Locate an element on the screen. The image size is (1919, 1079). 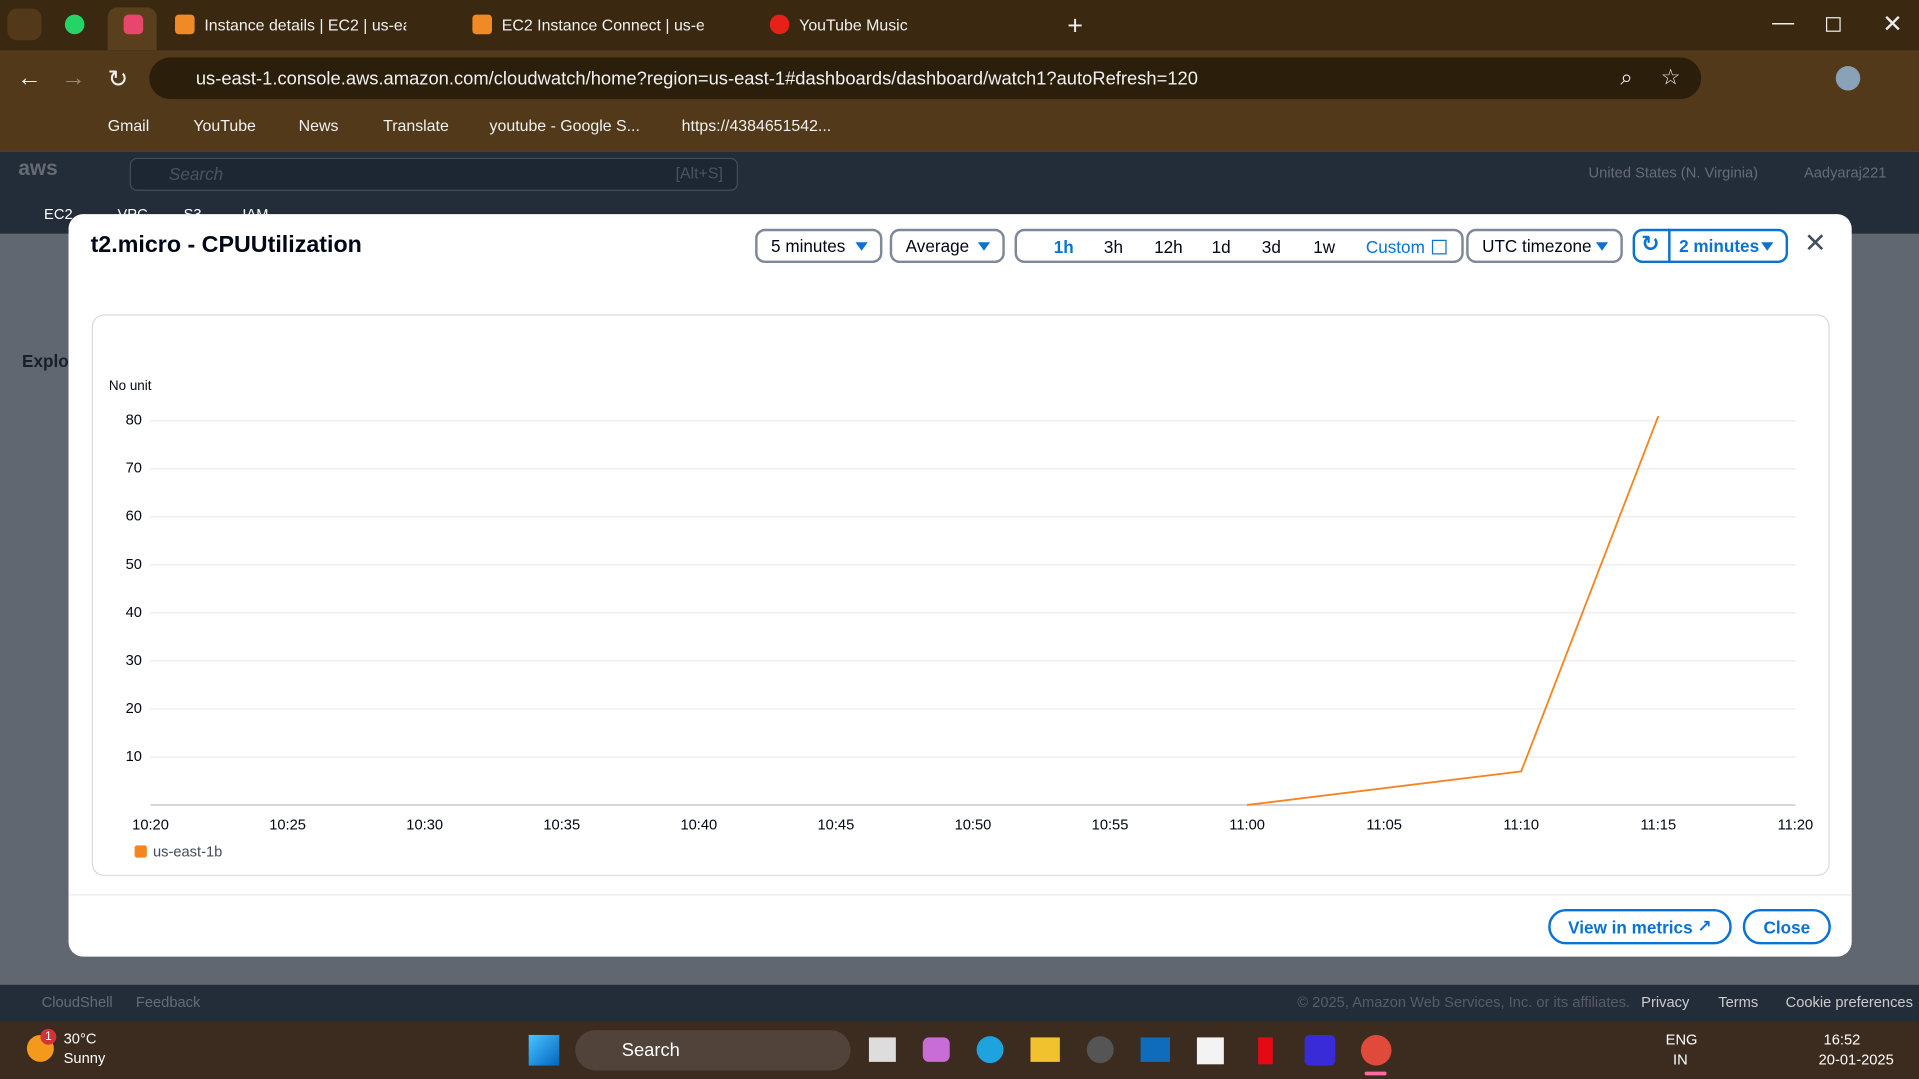
input-region: IN is located at coordinates (1680, 1059).